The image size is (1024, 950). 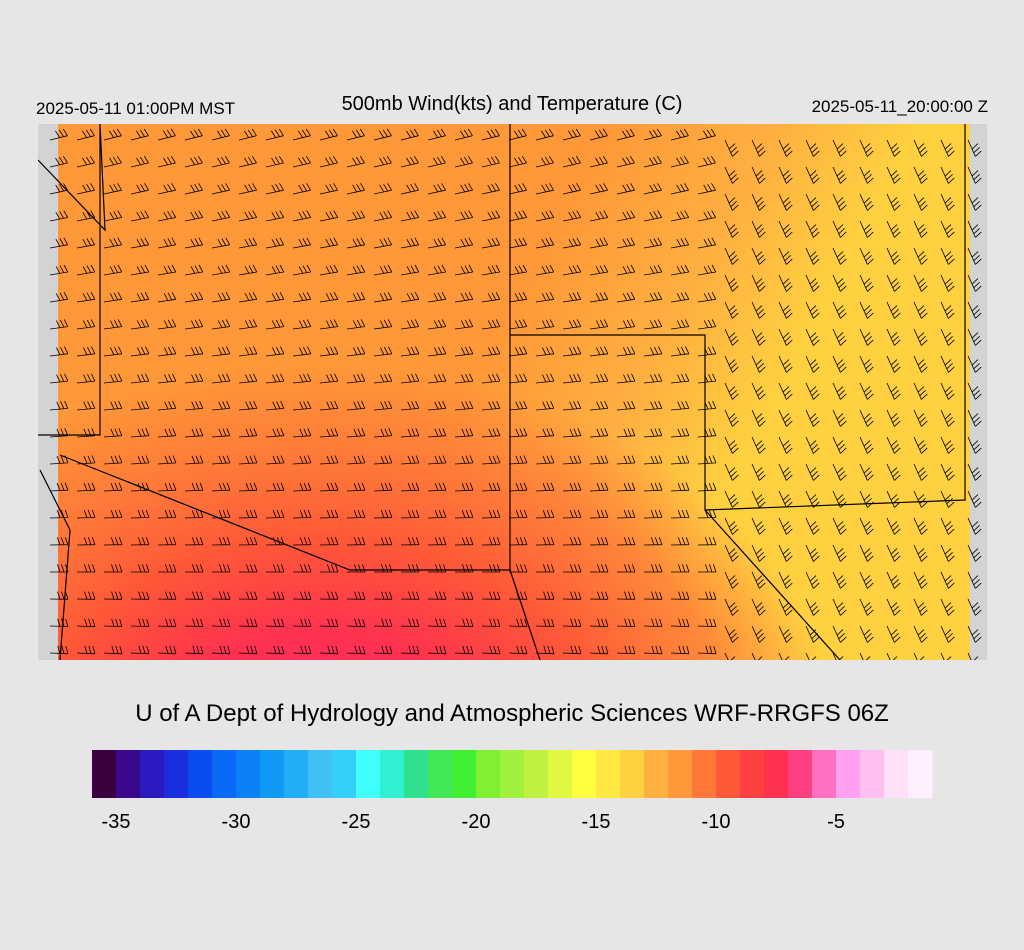 I want to click on title: 500mb Wind(kts) and Temperature (C), so click(x=512, y=104).